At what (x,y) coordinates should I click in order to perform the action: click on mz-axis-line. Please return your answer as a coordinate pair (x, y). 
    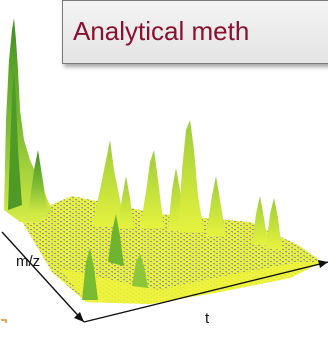
    Looking at the image, I should click on (43, 277).